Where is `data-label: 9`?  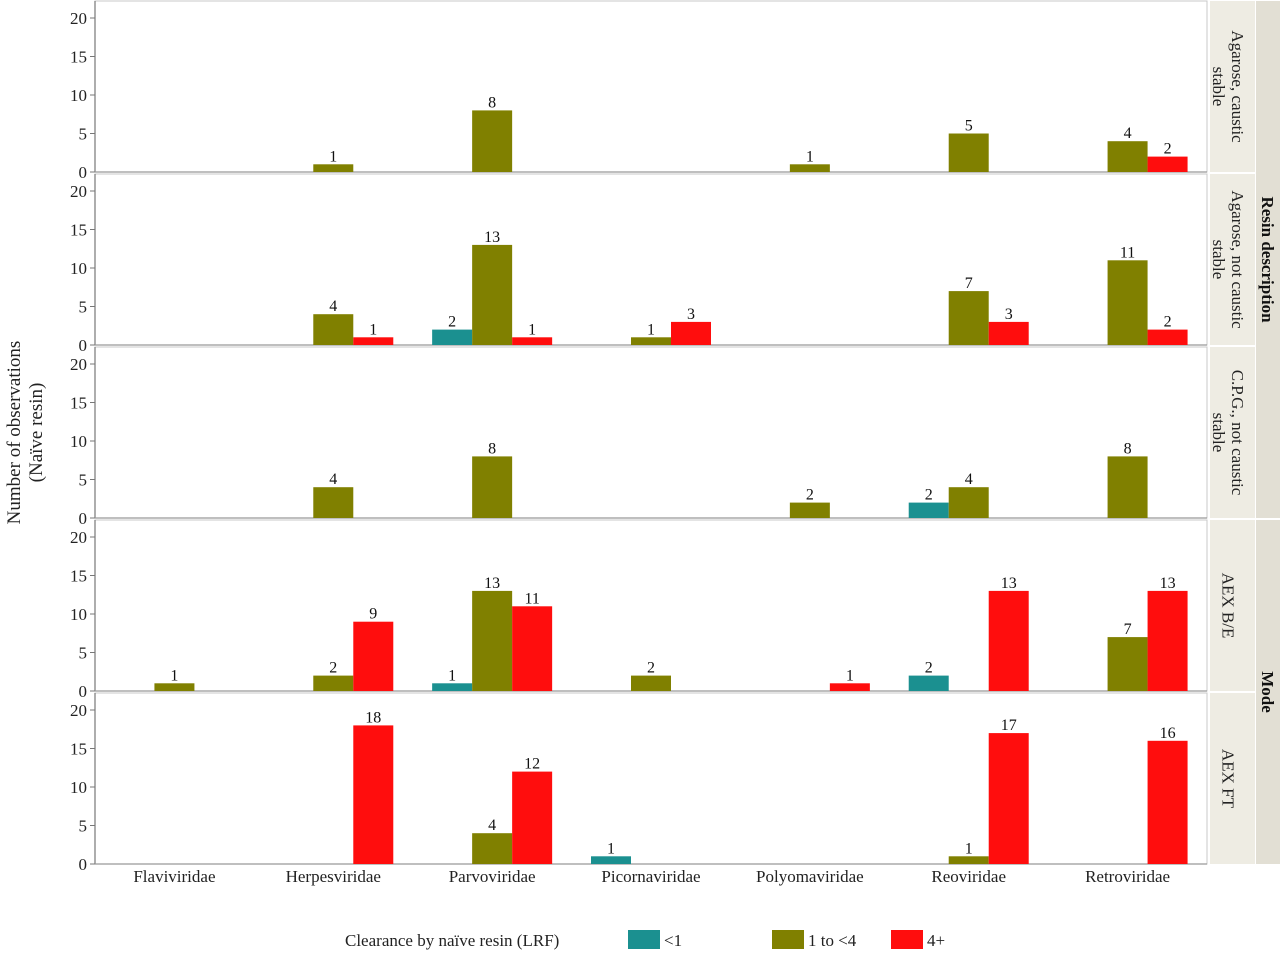
data-label: 9 is located at coordinates (373, 614).